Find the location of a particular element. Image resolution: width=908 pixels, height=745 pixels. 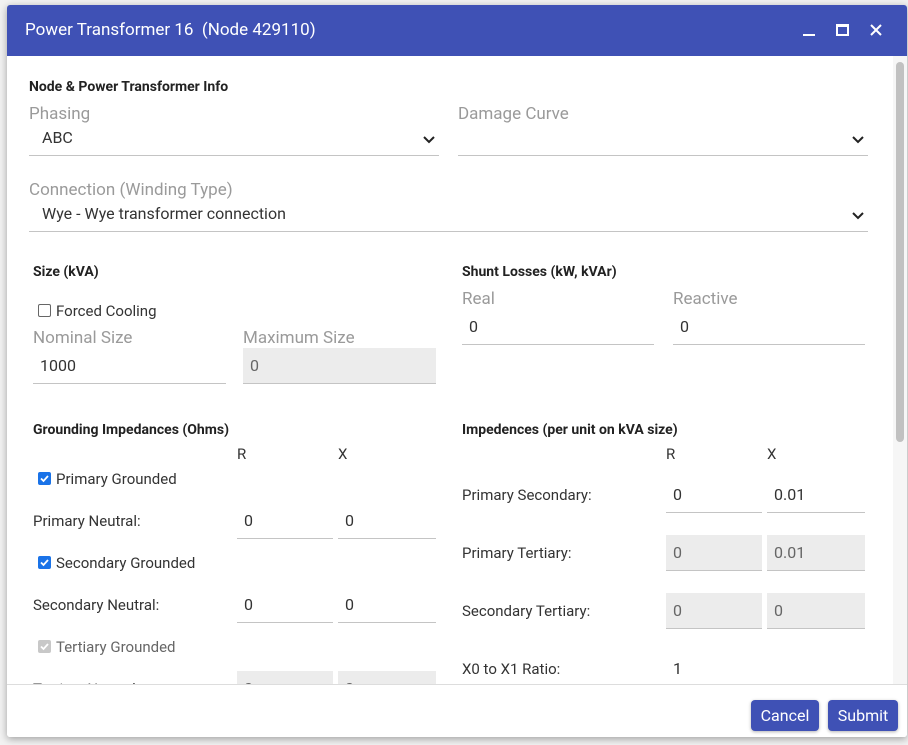

checkbox-label: Primary Grounded is located at coordinates (116, 479).